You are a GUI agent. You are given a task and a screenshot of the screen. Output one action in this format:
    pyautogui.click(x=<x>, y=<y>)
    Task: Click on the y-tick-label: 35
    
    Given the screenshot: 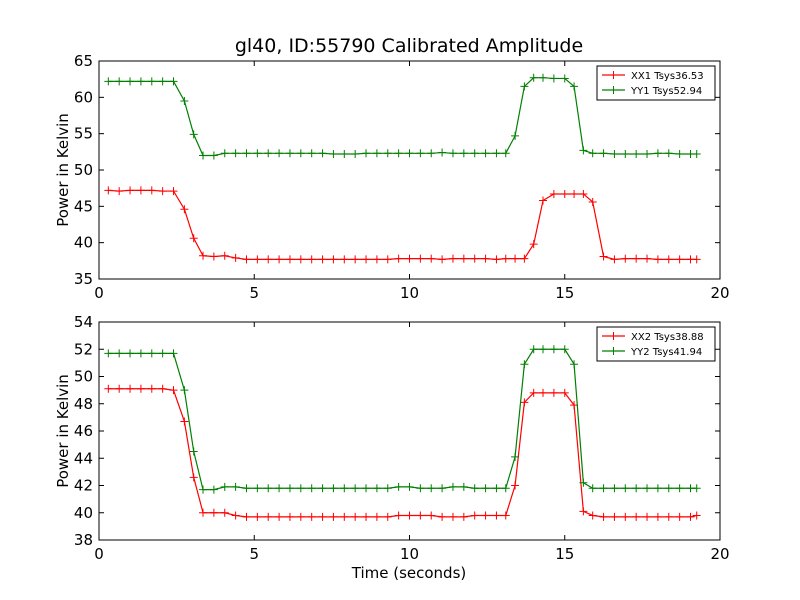 What is the action you would take?
    pyautogui.click(x=83, y=279)
    